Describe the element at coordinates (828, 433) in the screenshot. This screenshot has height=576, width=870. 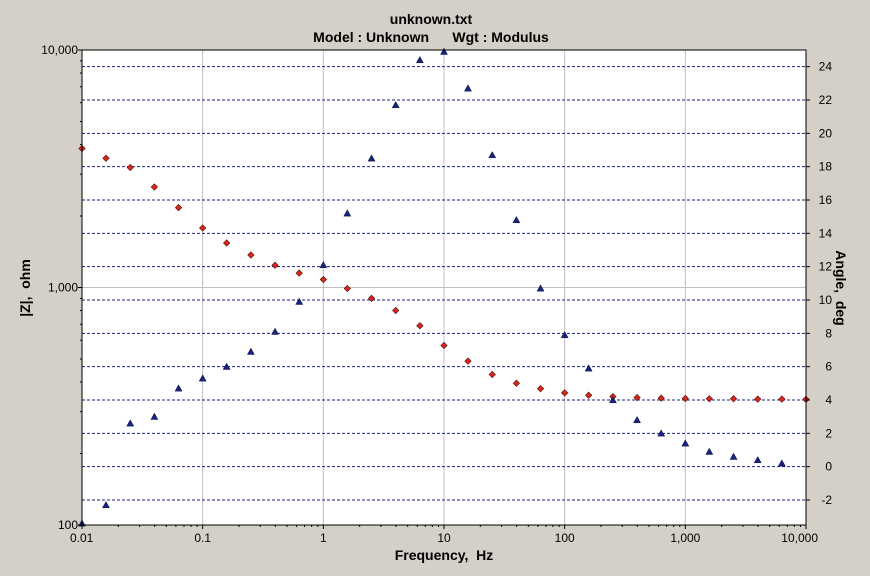
I see `y-right-tick-label: 2` at that location.